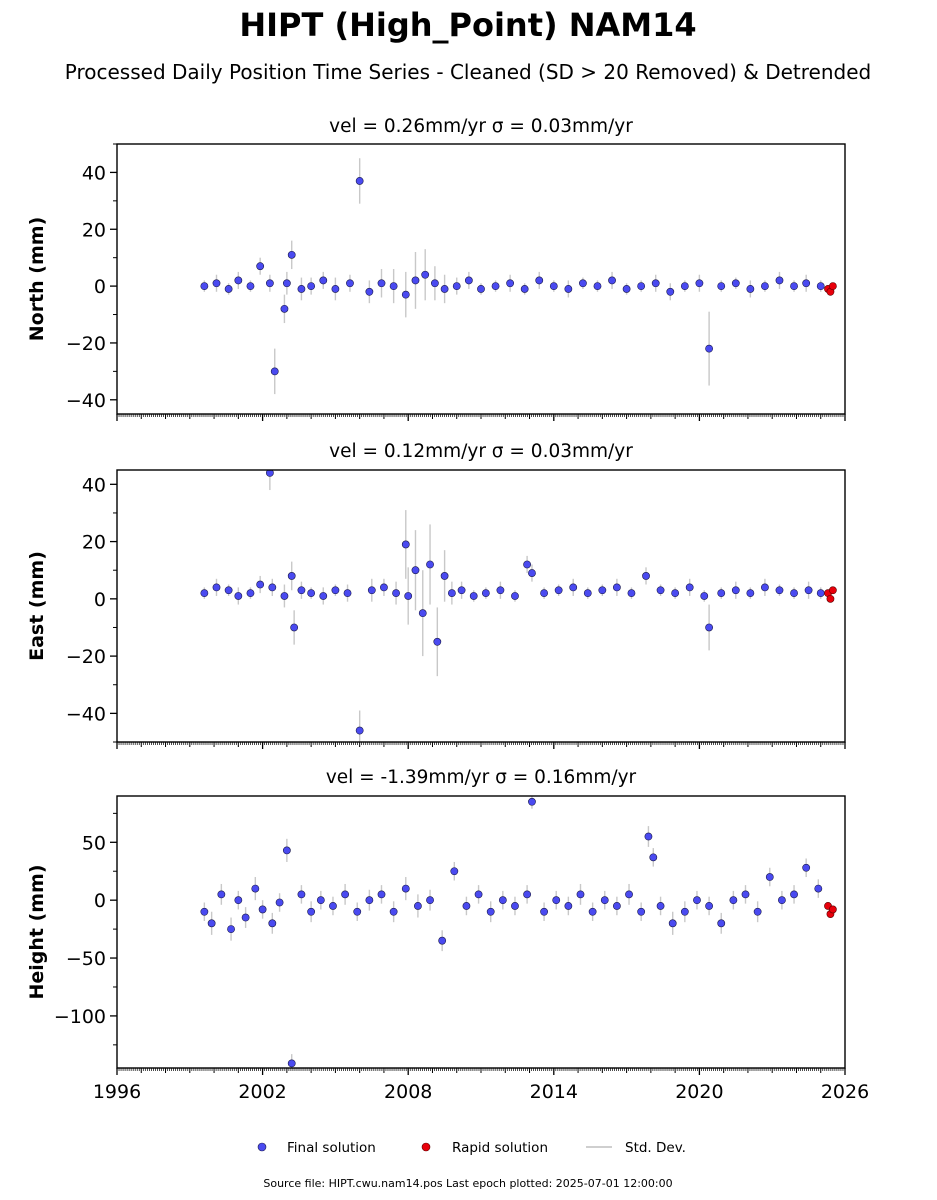  Describe the element at coordinates (426, 1147) in the screenshot. I see `legend-rapid-marker` at that location.